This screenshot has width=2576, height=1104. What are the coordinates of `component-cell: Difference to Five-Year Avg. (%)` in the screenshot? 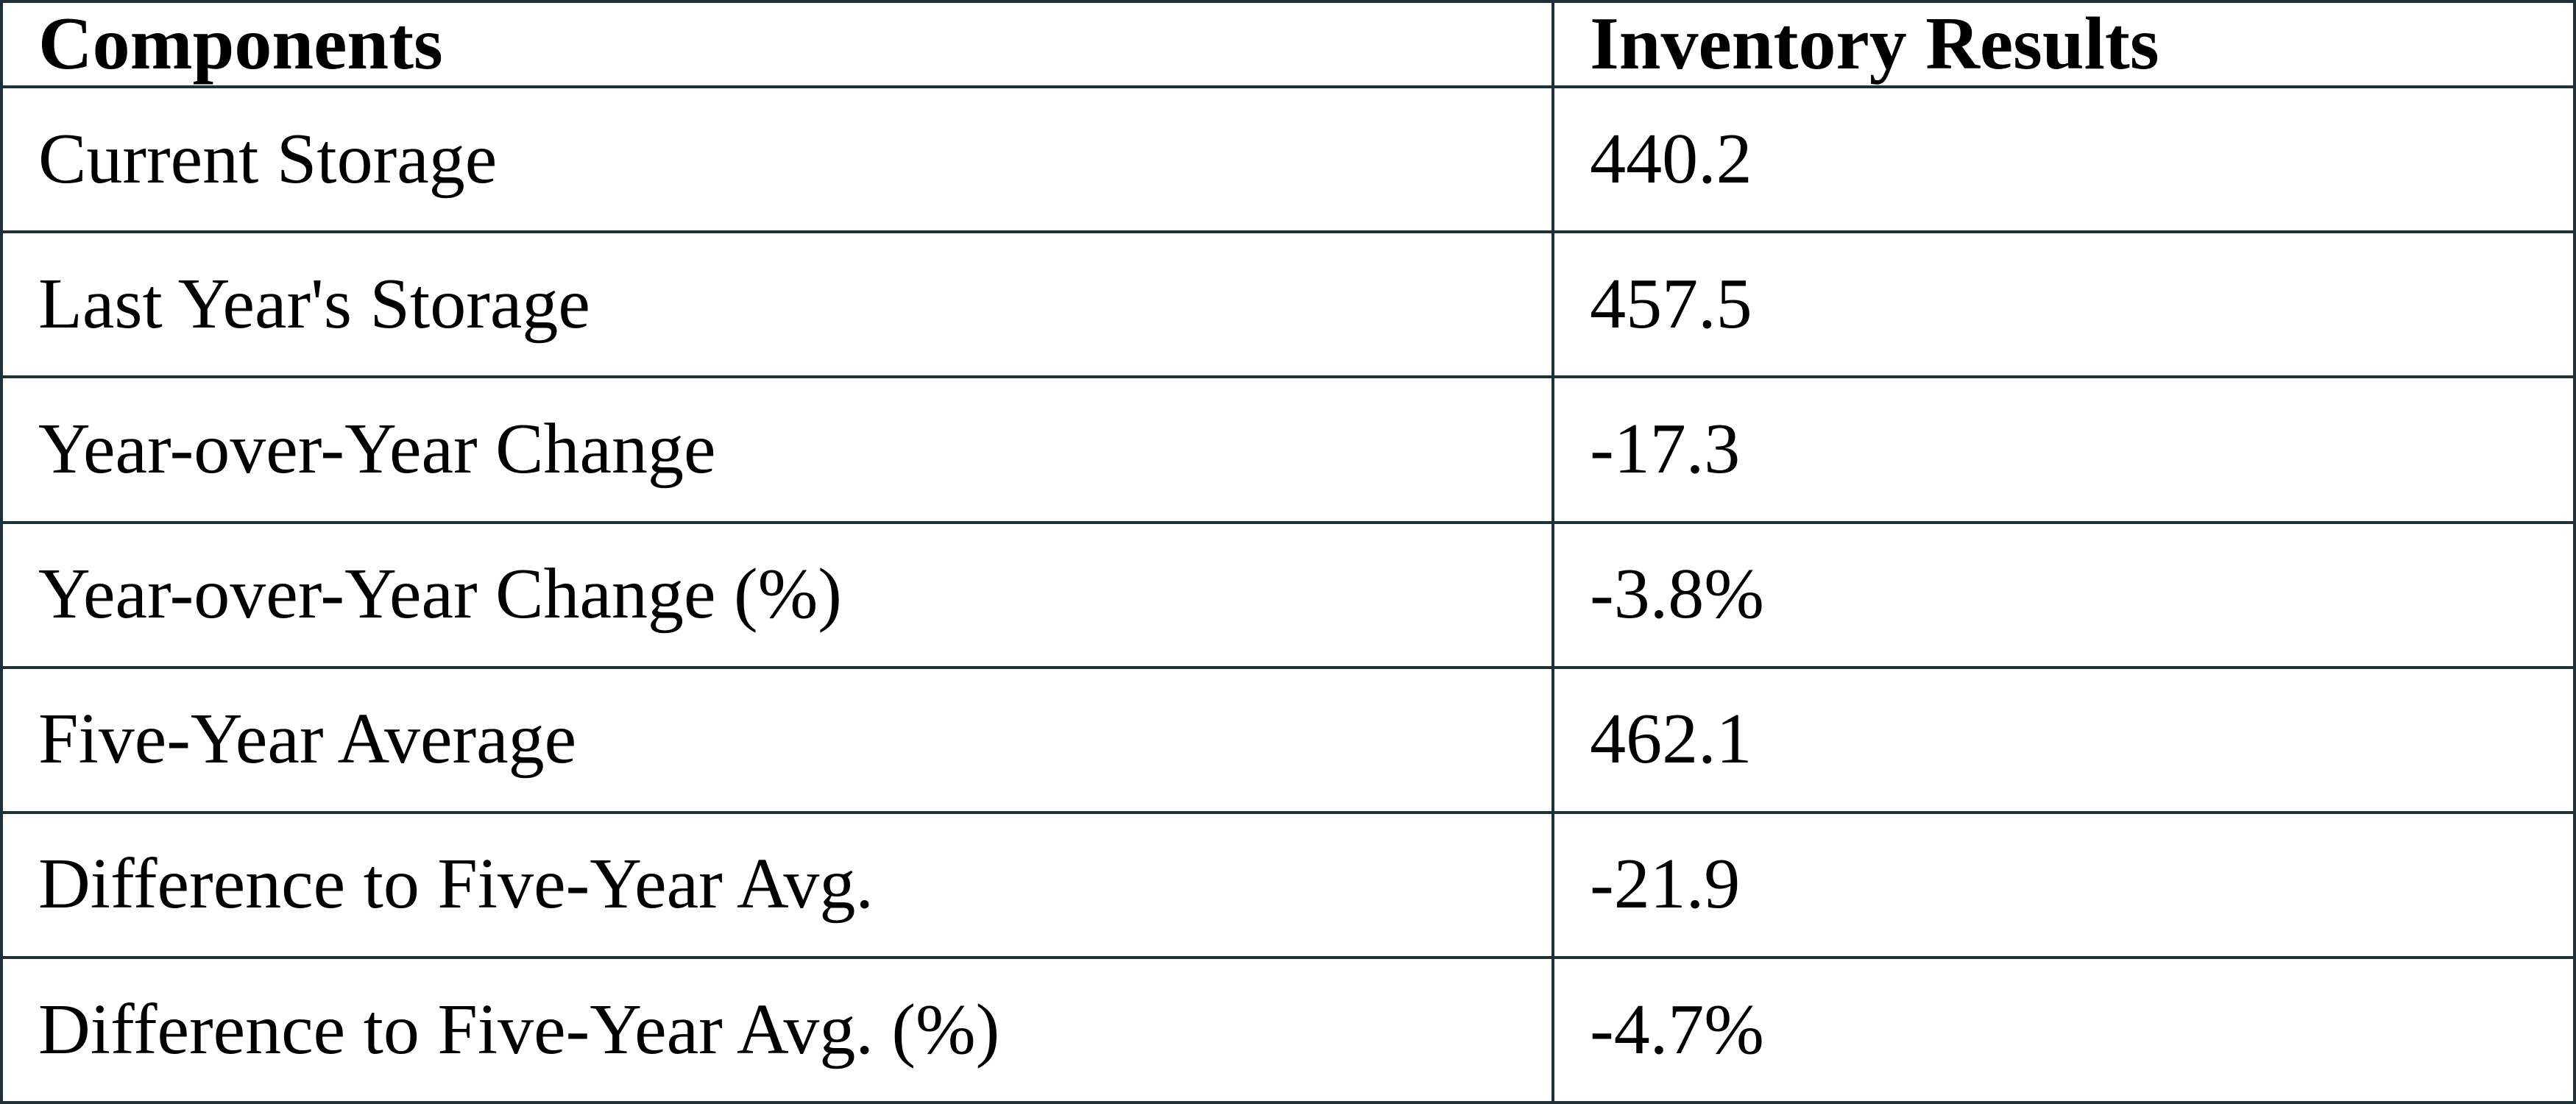 It's located at (778, 1029).